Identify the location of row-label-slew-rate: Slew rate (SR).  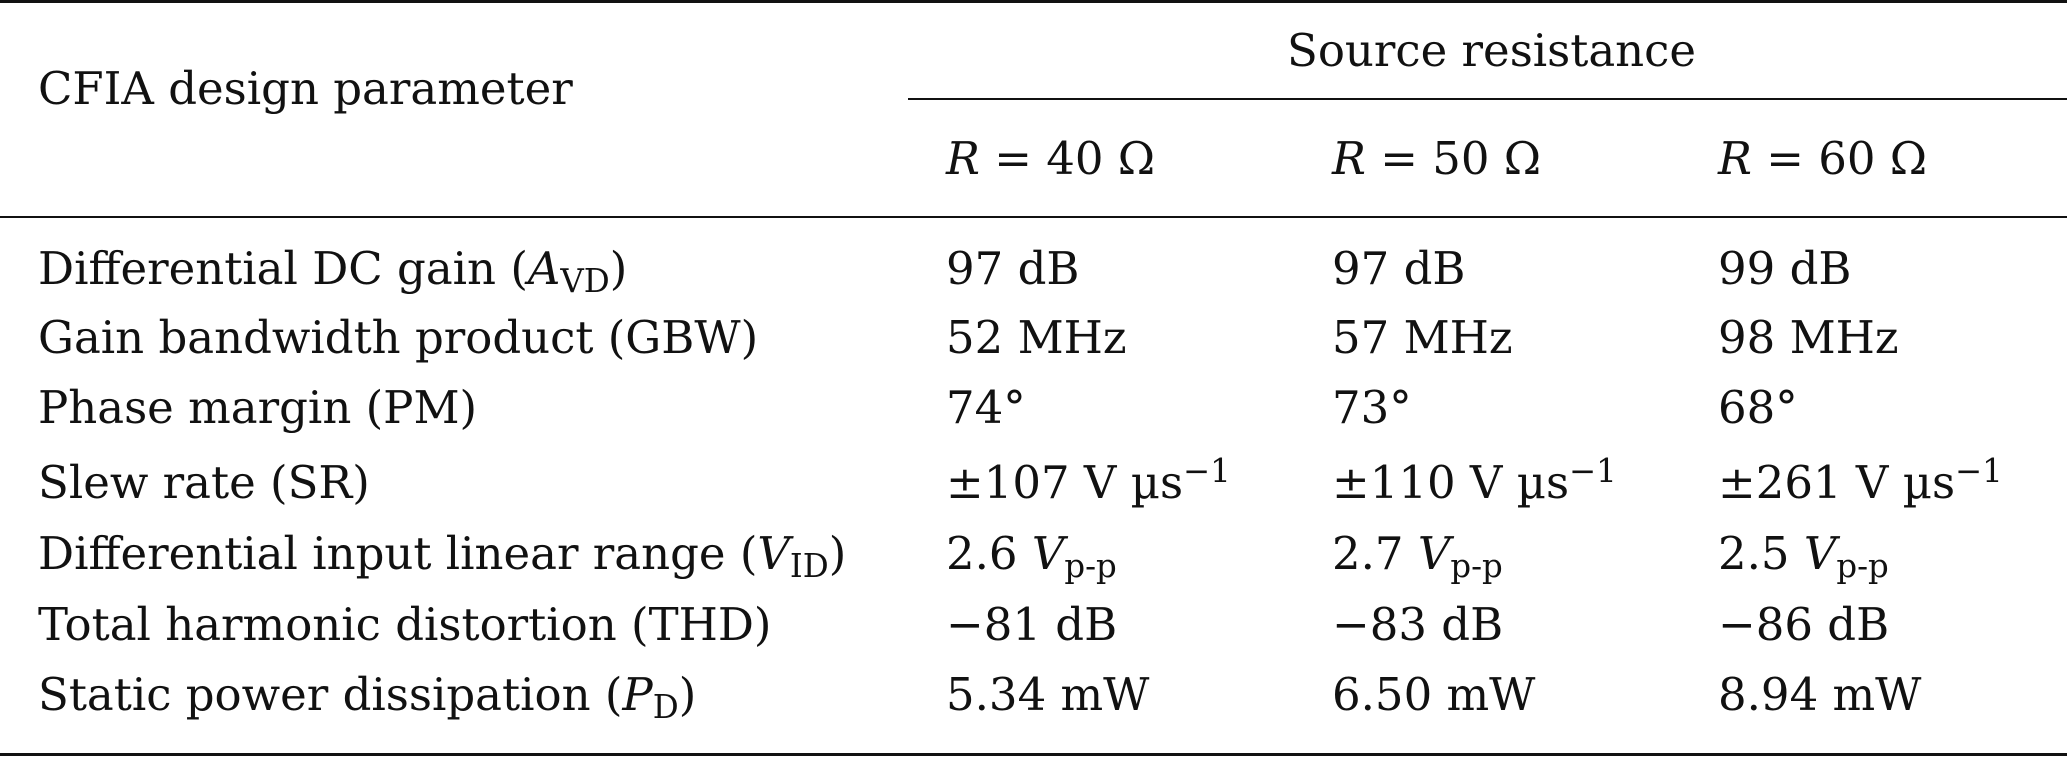
(204, 482).